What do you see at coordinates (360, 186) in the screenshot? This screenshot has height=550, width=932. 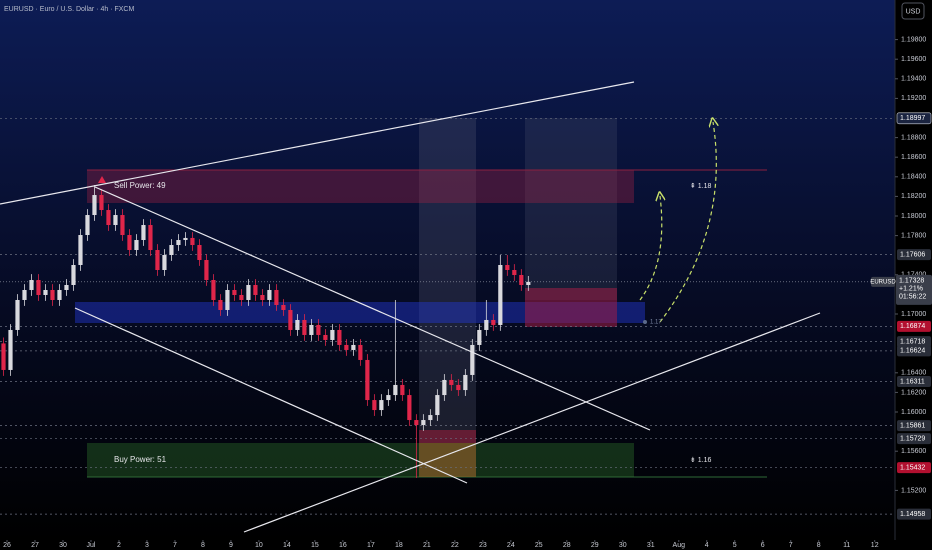 I see `sell-zone` at bounding box center [360, 186].